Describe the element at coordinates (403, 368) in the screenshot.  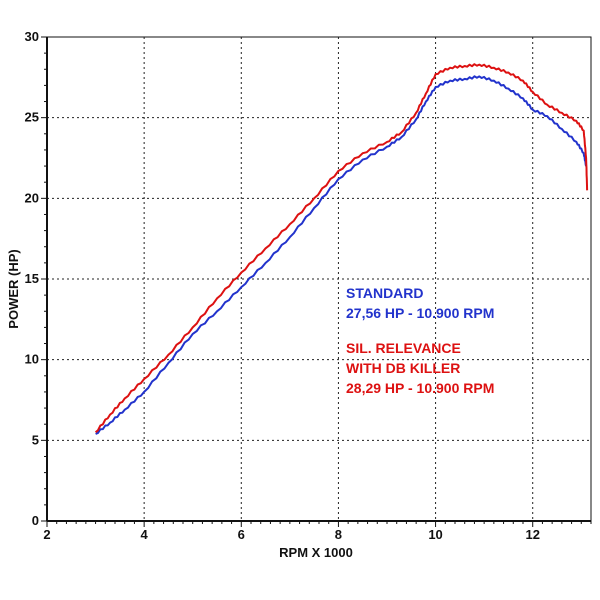
I see `relevance-title-2: WITH DB KILLER` at that location.